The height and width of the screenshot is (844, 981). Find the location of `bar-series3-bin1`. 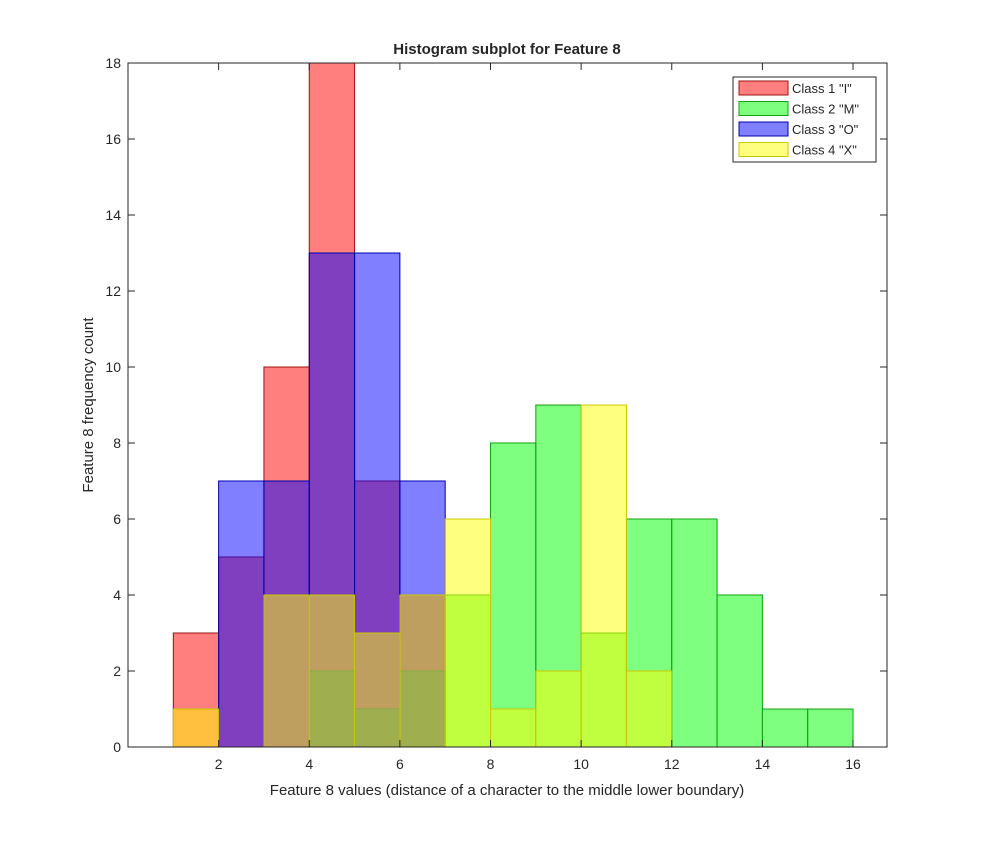

bar-series3-bin1 is located at coordinates (241, 614).